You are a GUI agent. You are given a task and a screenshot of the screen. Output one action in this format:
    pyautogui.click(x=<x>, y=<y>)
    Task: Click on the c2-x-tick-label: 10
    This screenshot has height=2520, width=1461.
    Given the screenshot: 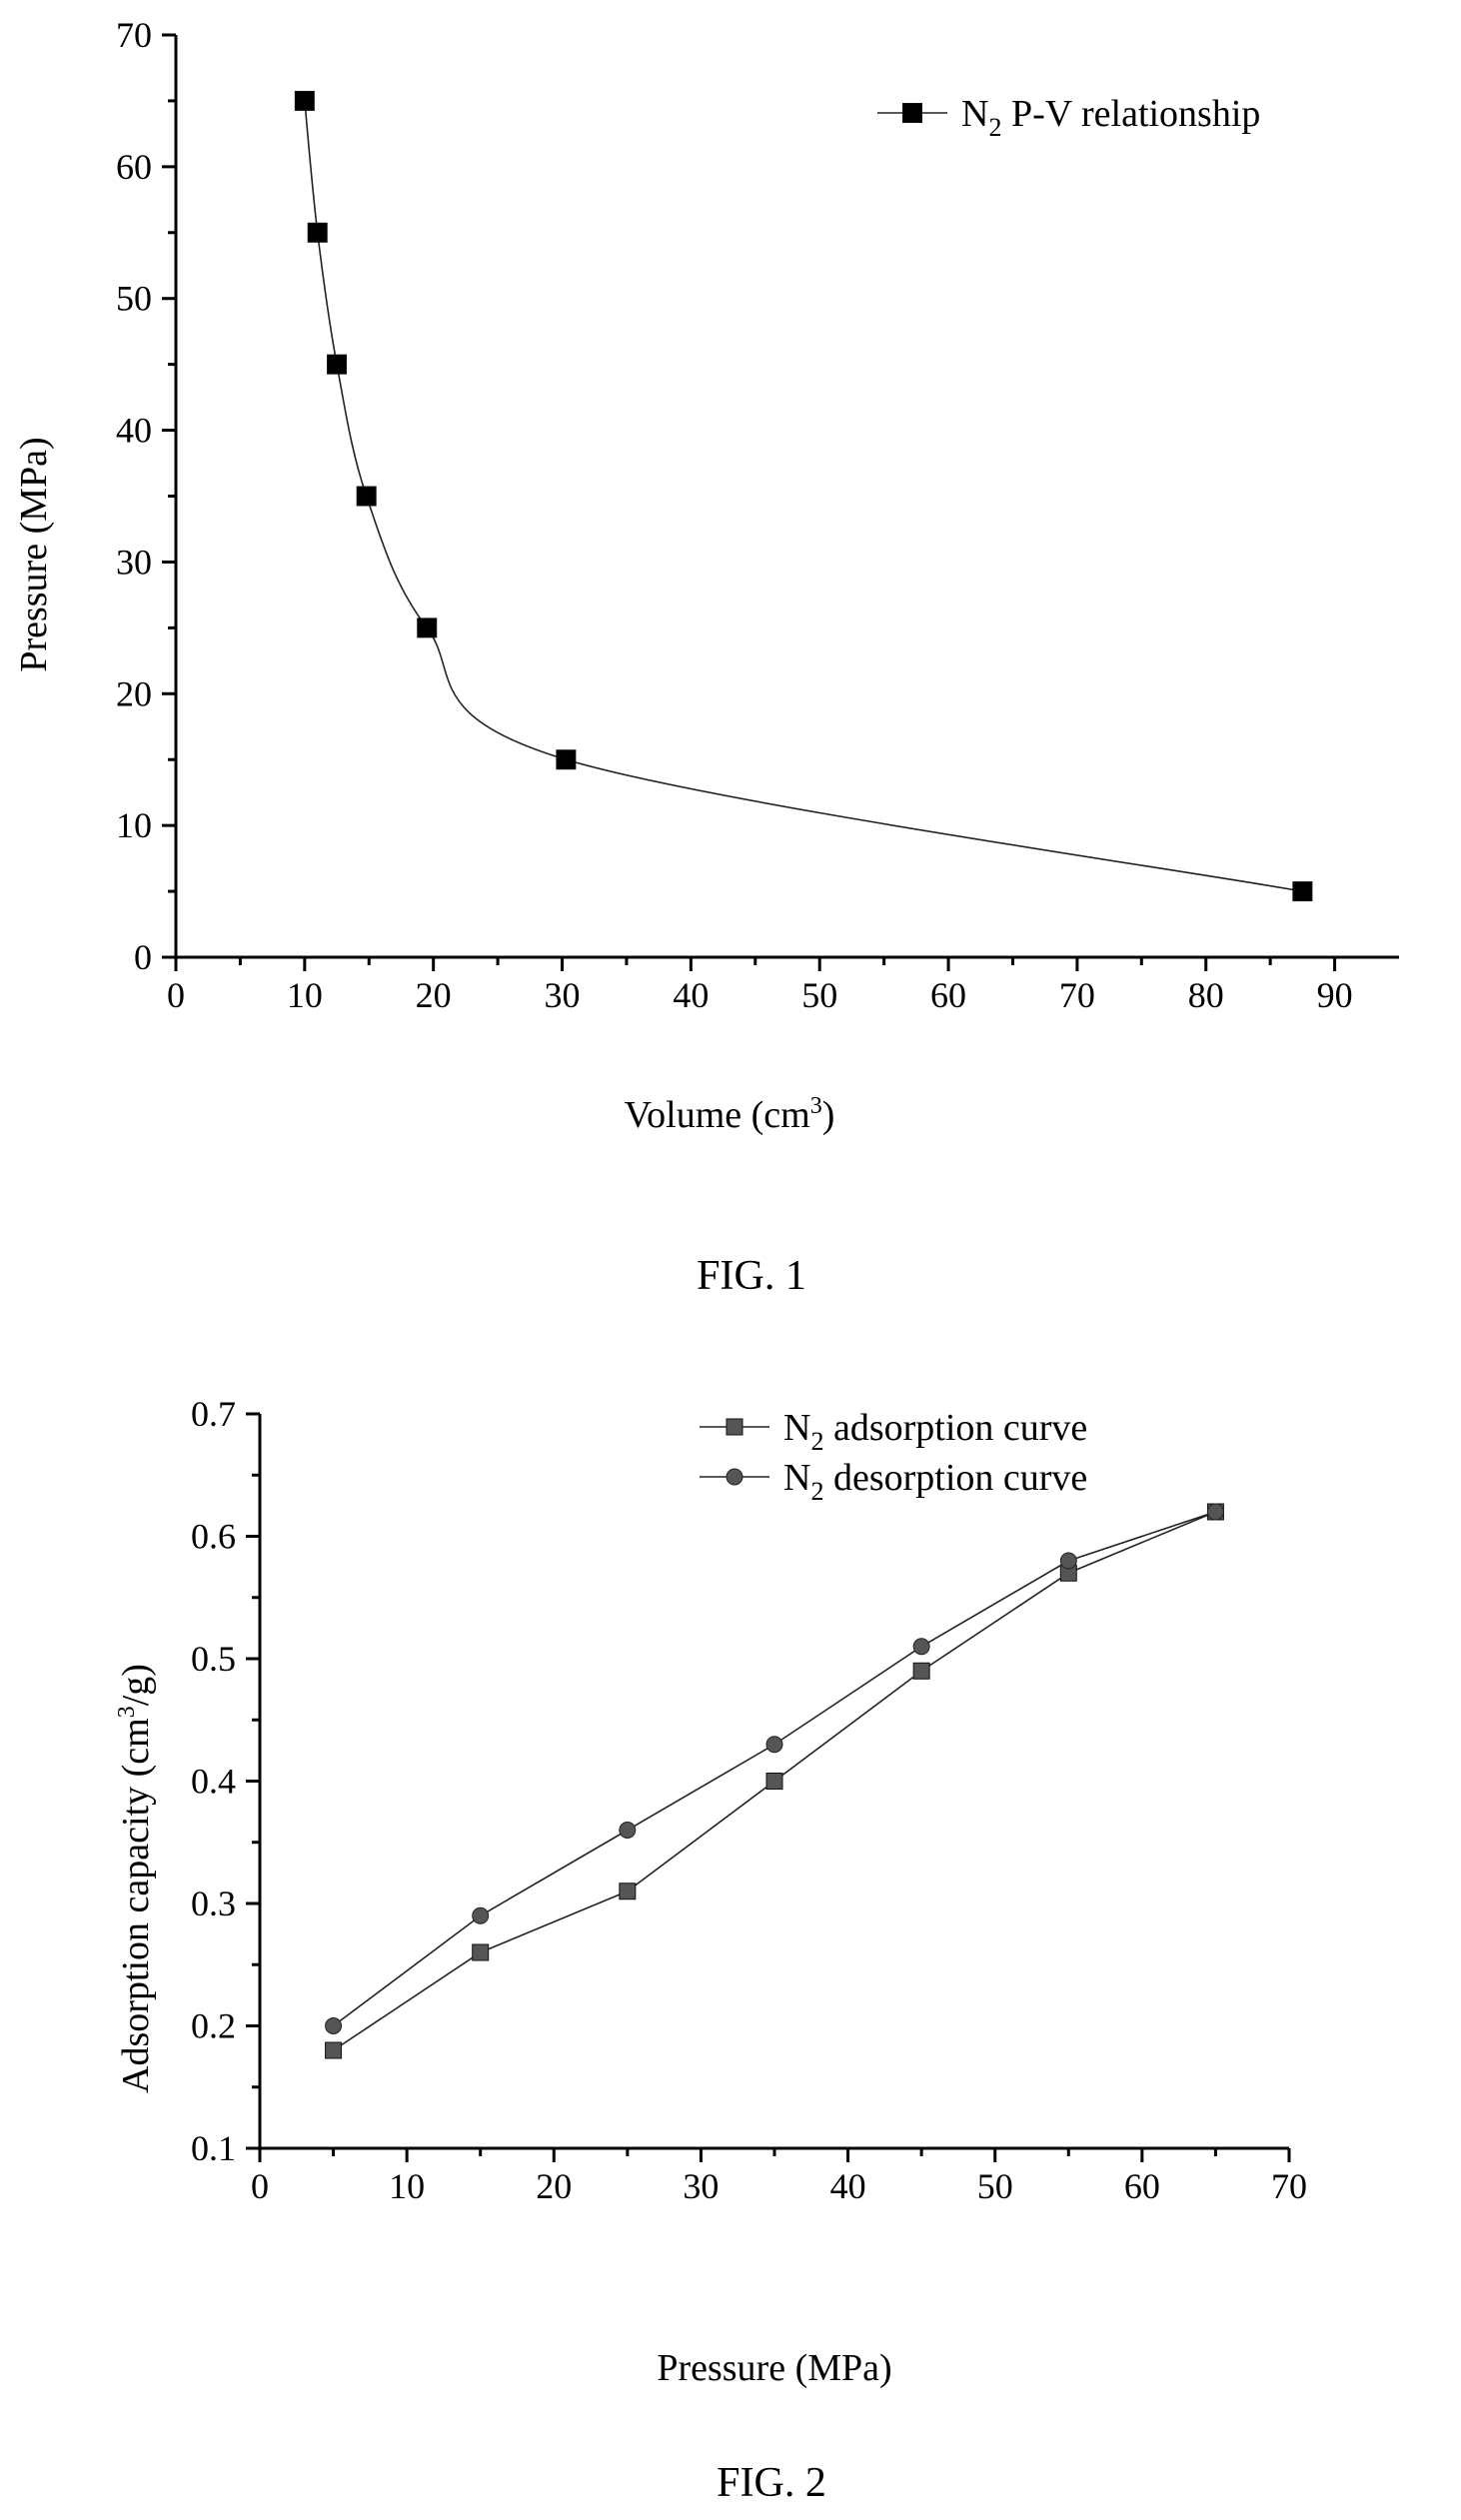 What is the action you would take?
    pyautogui.click(x=407, y=2186)
    